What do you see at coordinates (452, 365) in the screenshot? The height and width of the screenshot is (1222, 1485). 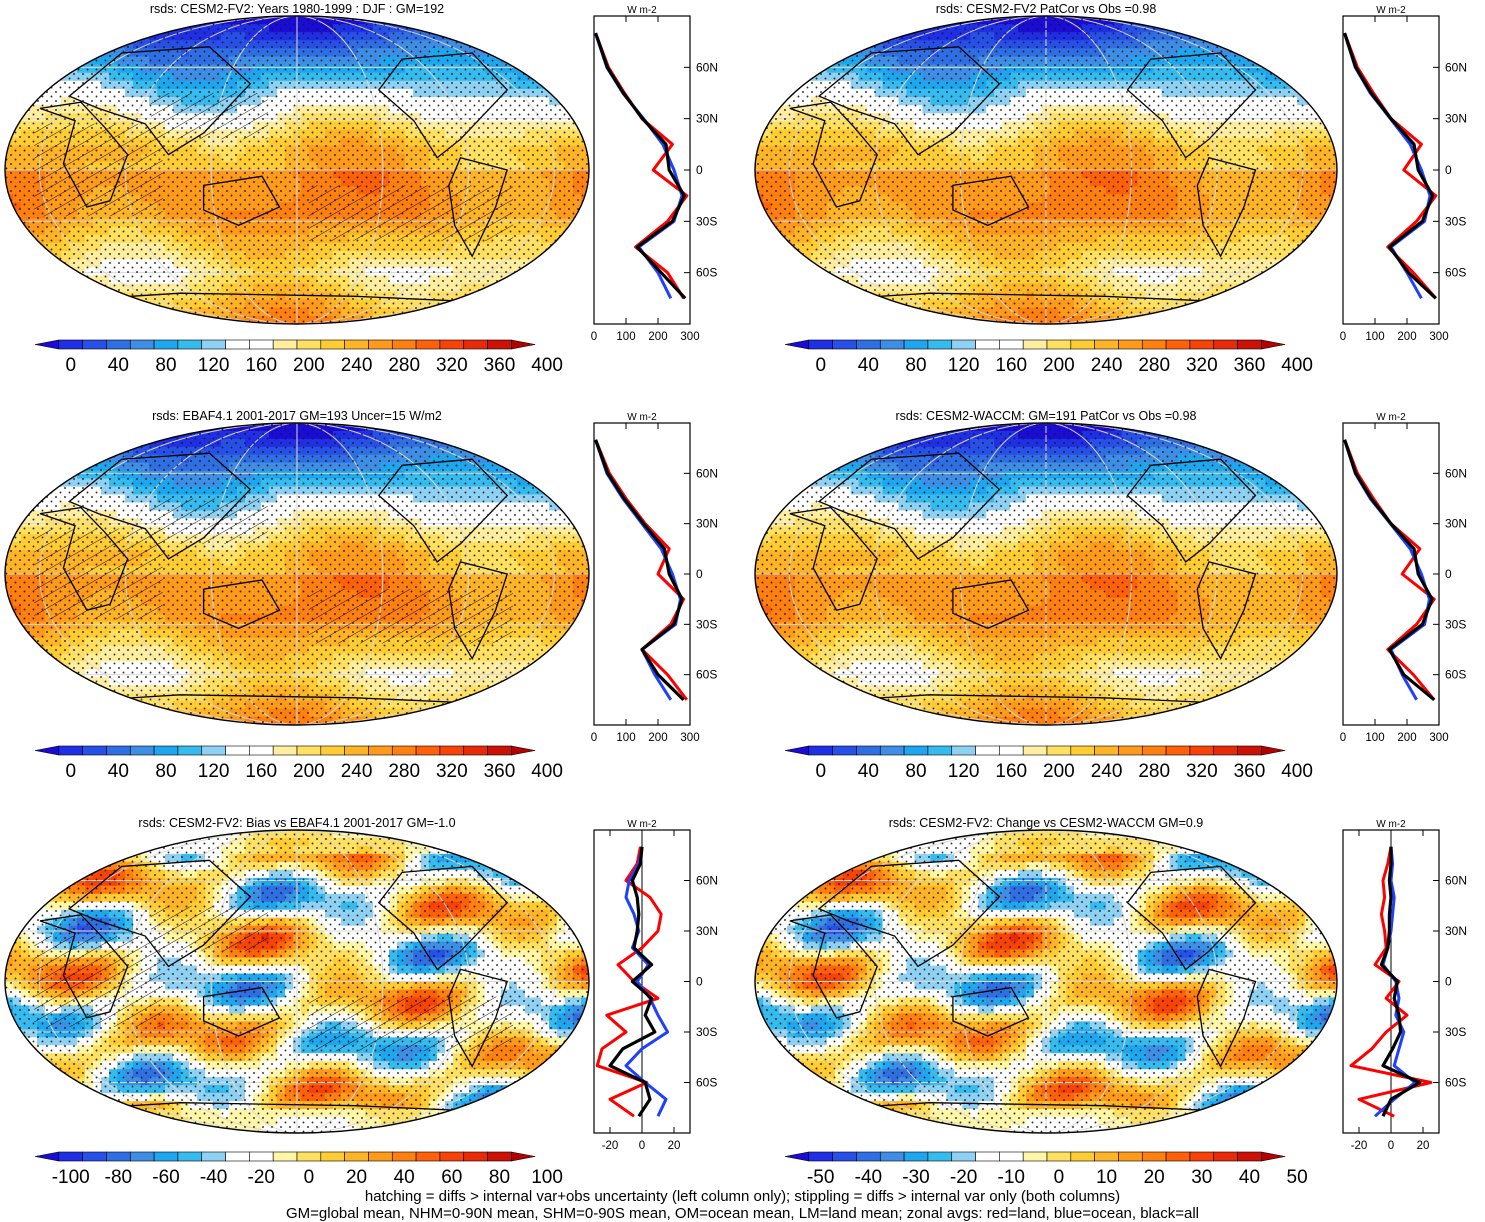 I see `colorbar-tick-label: 320` at bounding box center [452, 365].